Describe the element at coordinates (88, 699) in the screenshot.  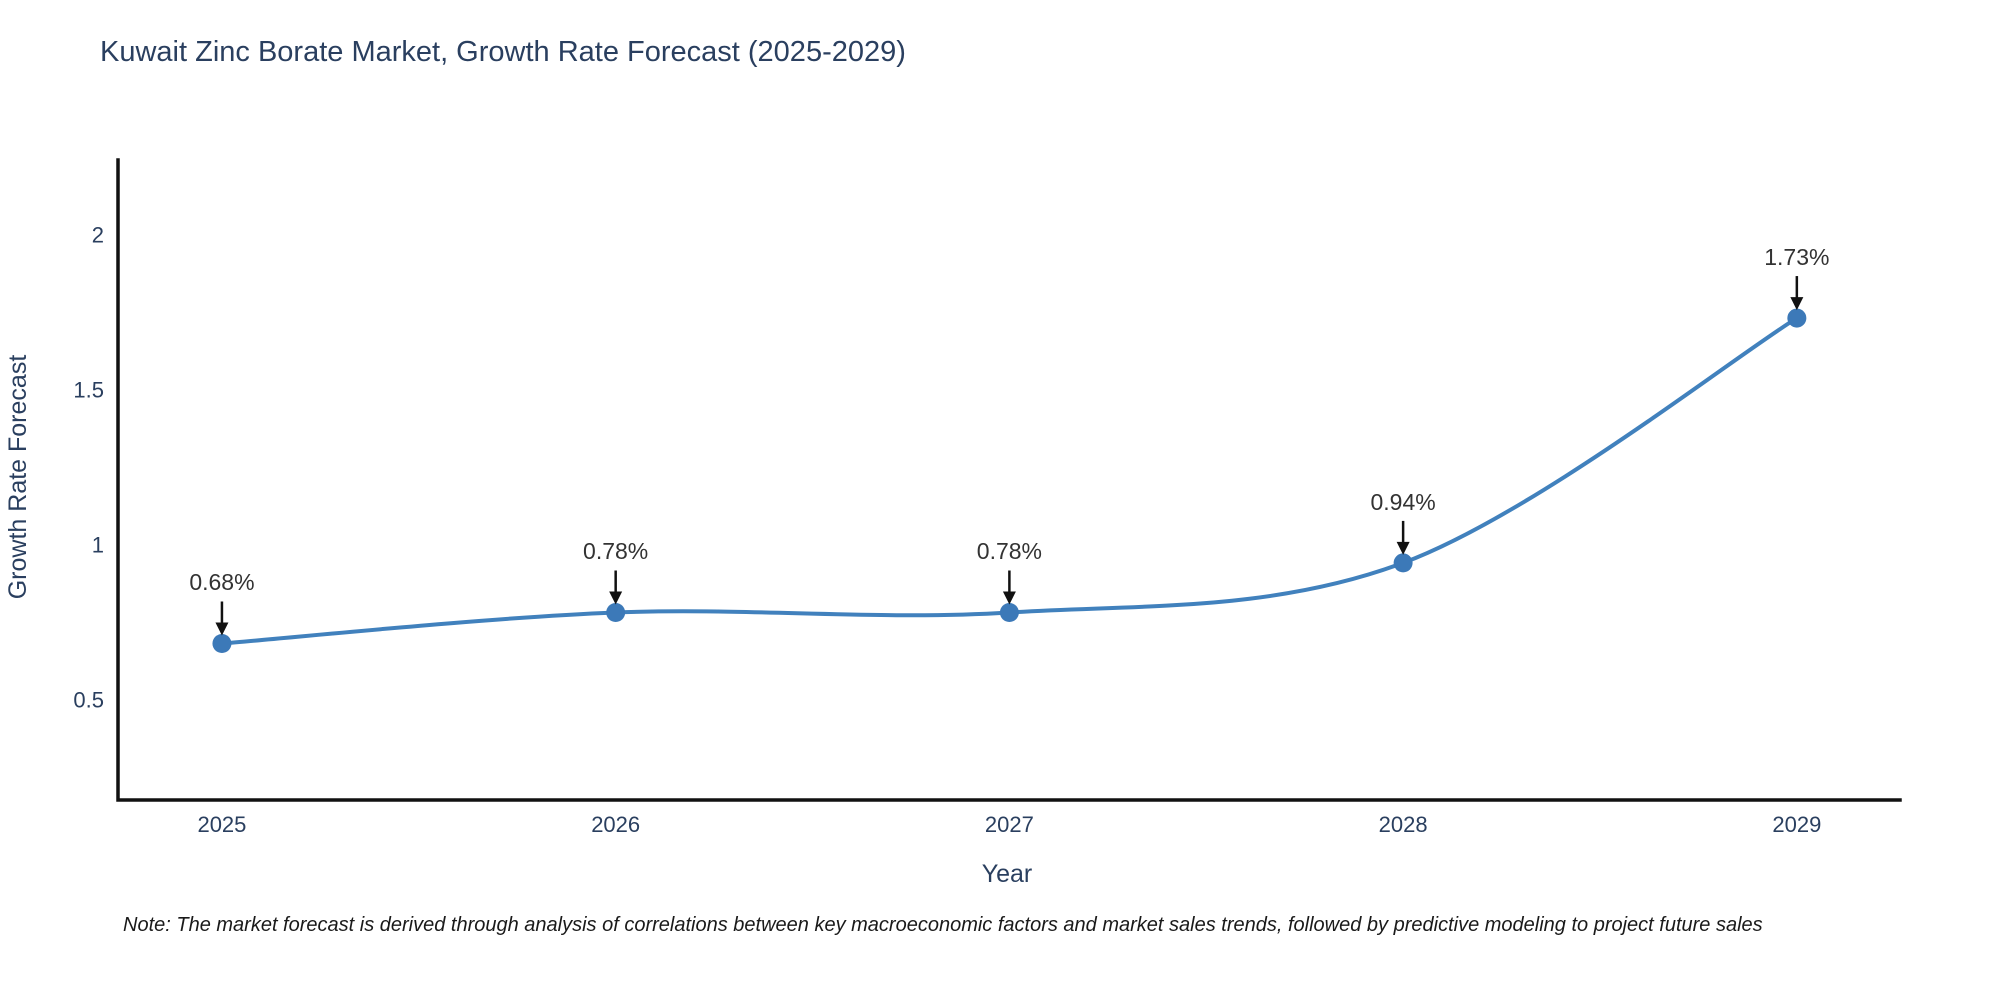
I see `y-tick-label: 0.5` at that location.